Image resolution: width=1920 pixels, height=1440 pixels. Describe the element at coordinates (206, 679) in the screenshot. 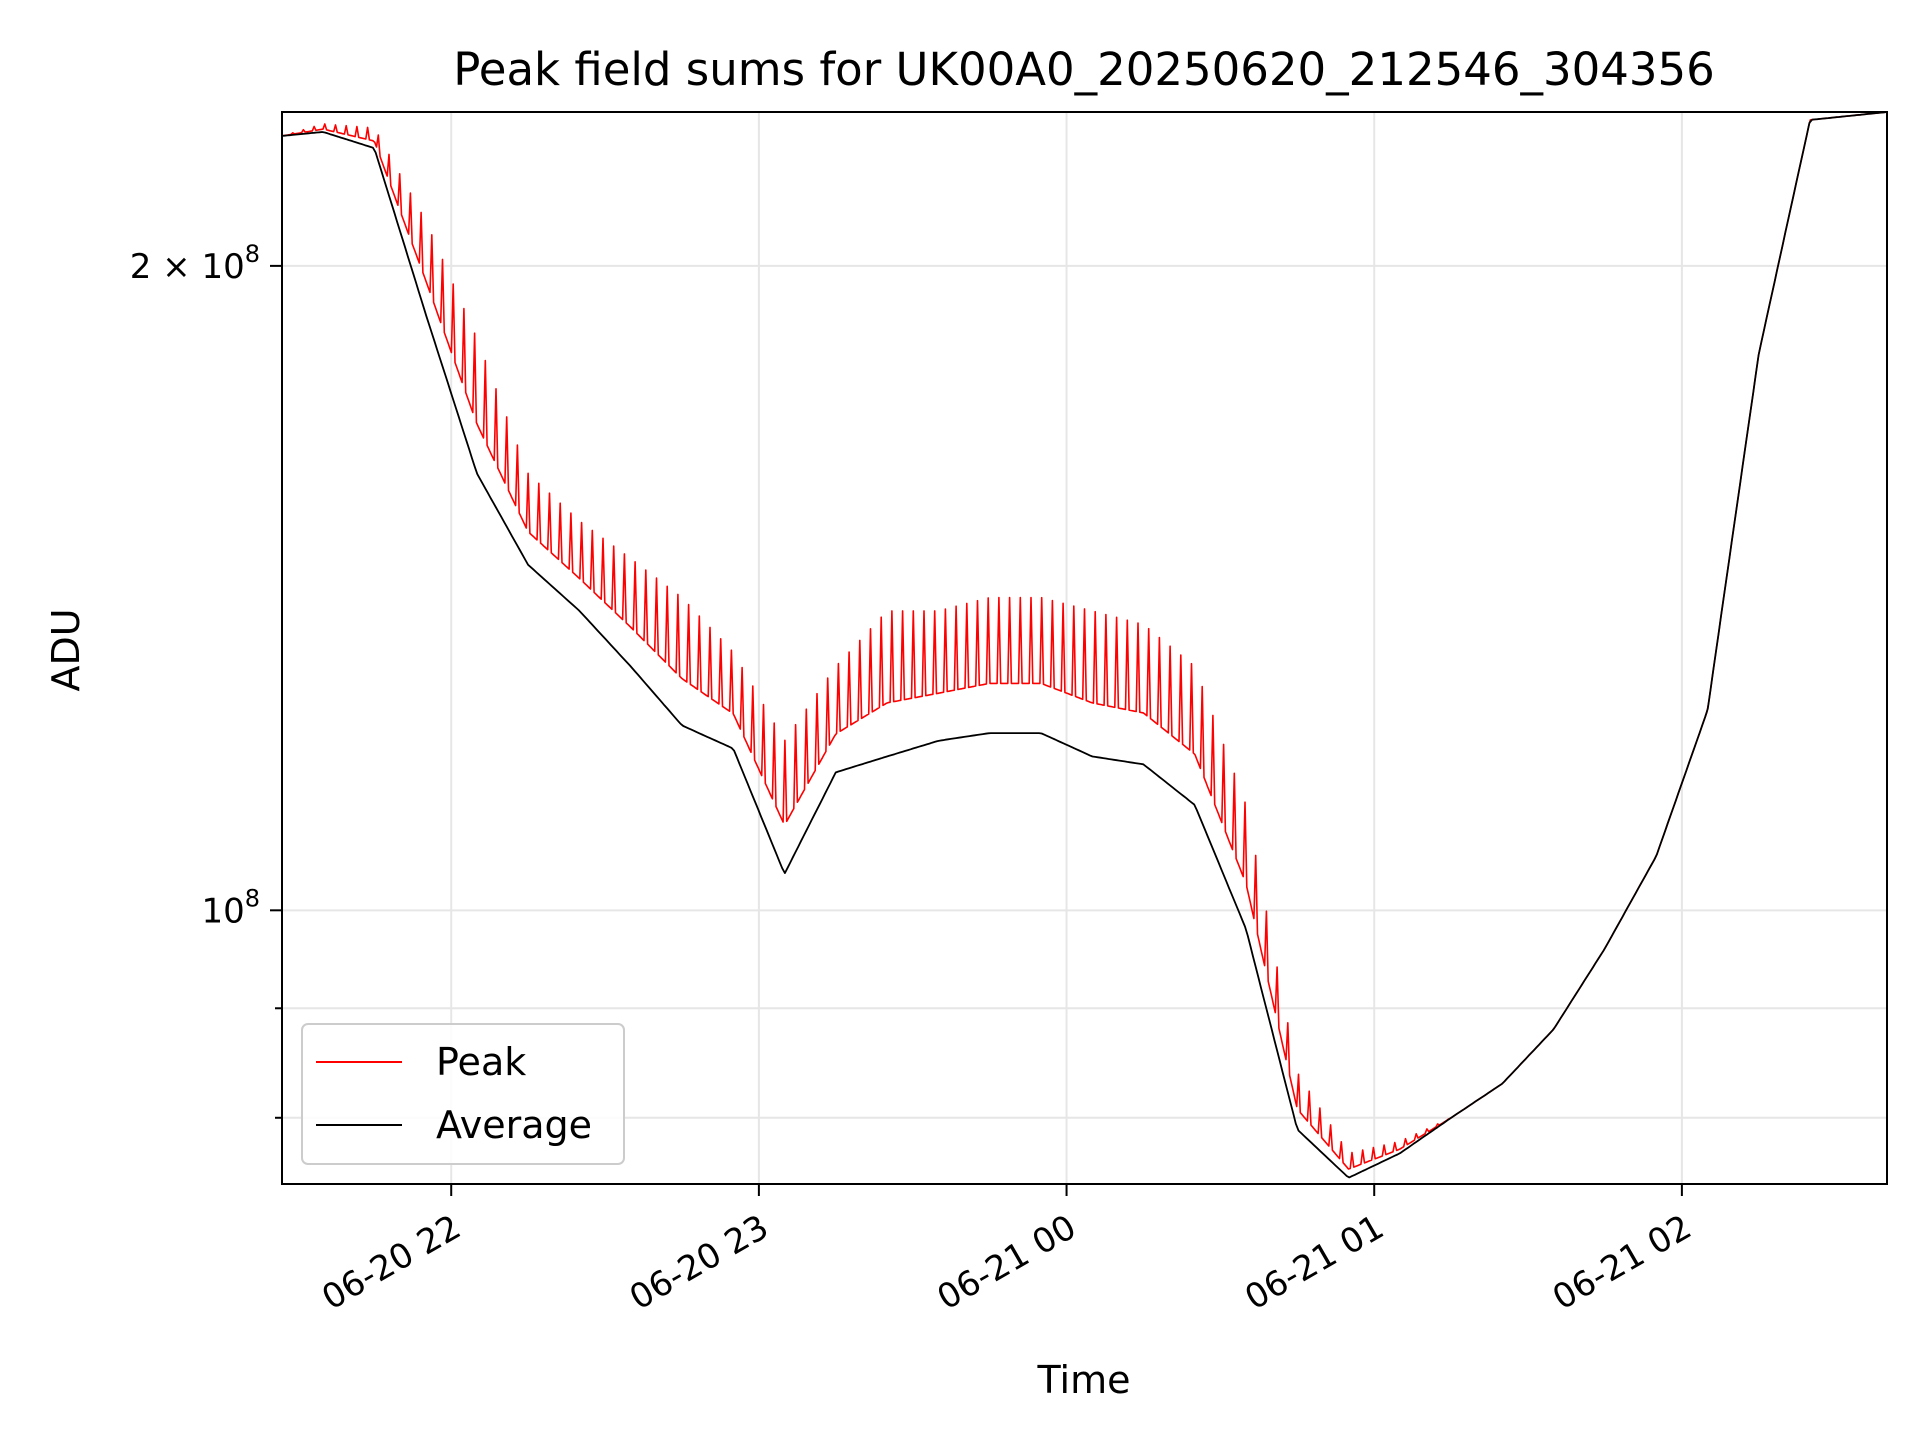

I see `y-axis: 2 × 108 108` at that location.